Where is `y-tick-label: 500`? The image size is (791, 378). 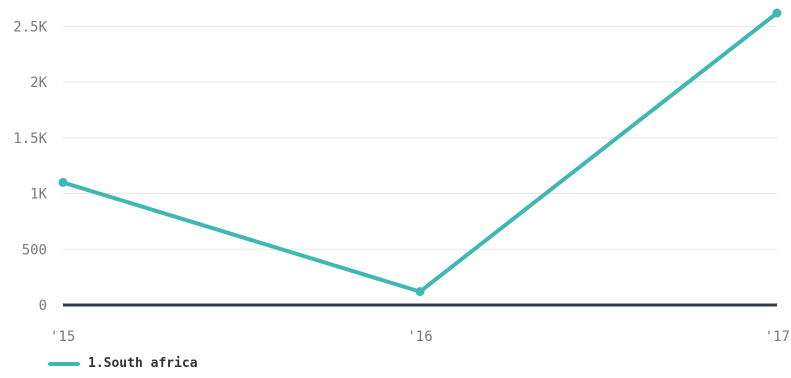 y-tick-label: 500 is located at coordinates (34, 250).